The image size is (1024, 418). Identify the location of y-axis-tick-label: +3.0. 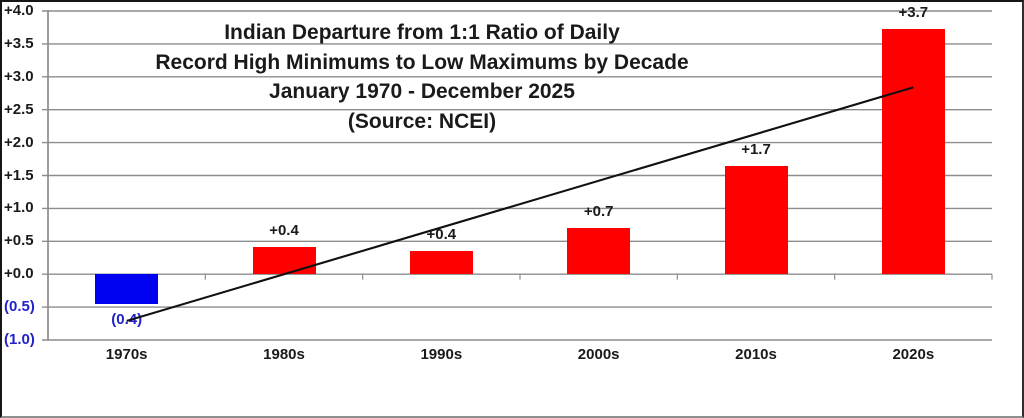
(19, 76).